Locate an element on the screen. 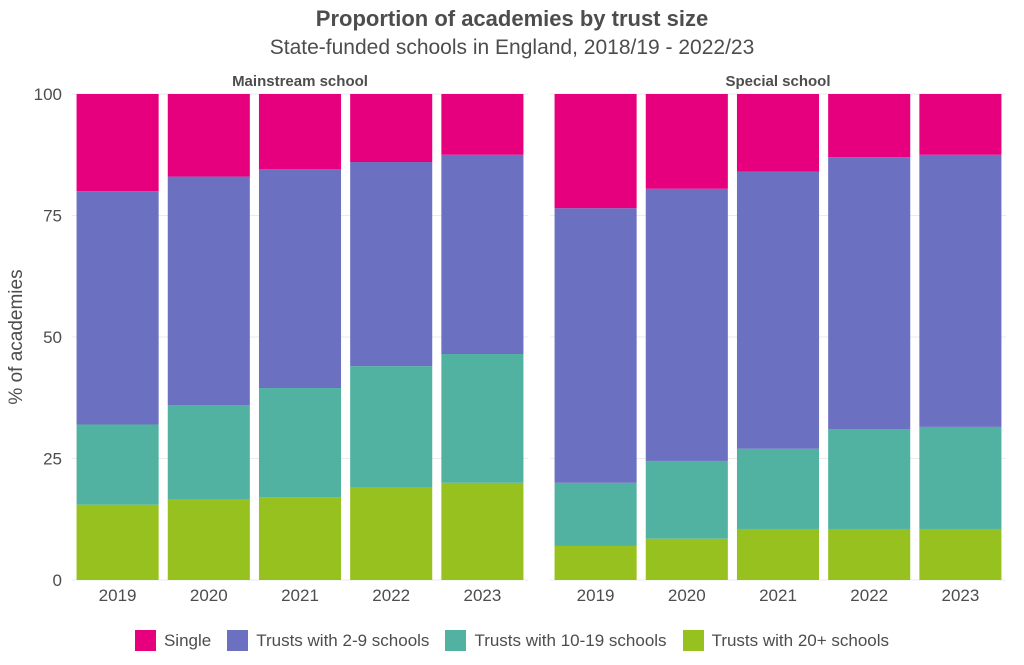  legend-label: Single is located at coordinates (187, 640).